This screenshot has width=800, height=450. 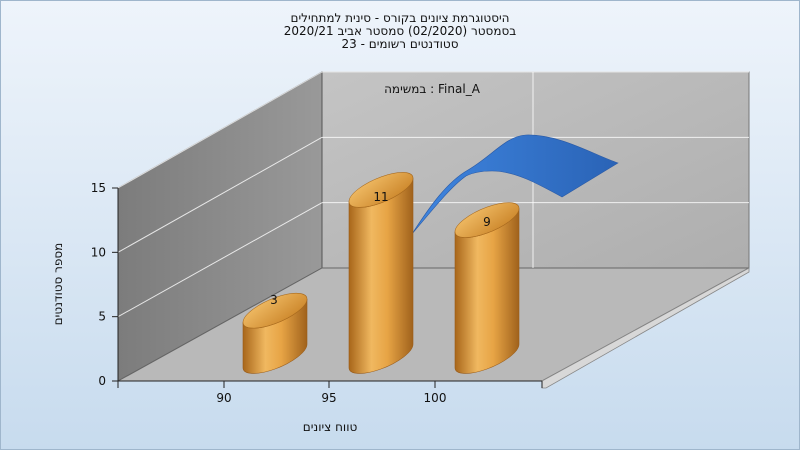 What do you see at coordinates (380, 197) in the screenshot?
I see `value-label-95-100: 11` at bounding box center [380, 197].